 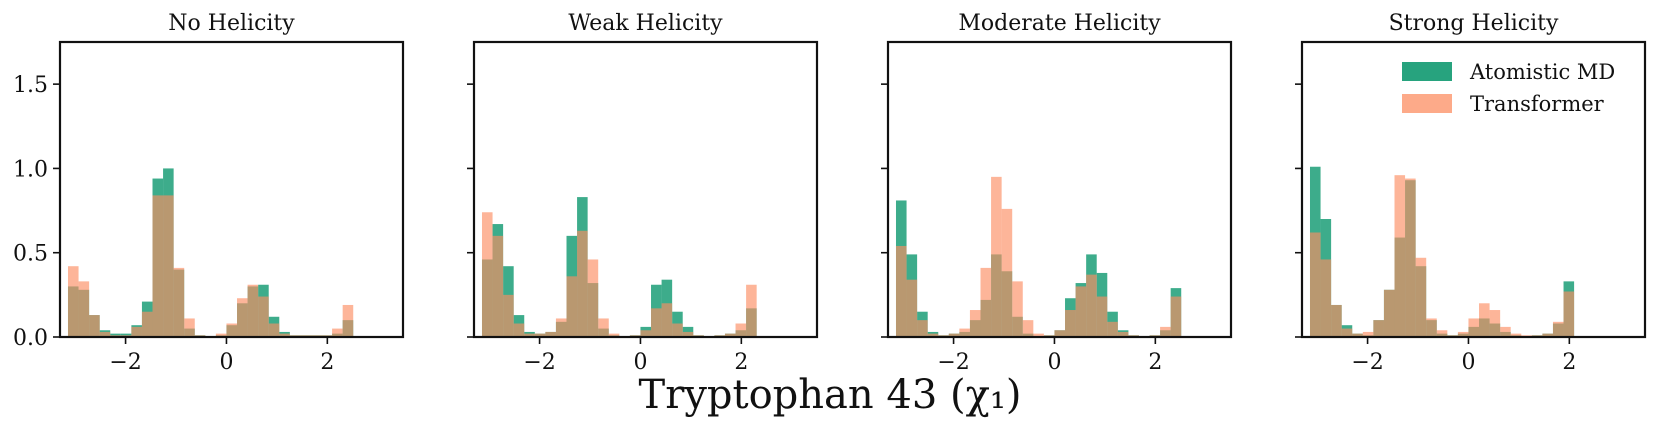 What do you see at coordinates (1427, 71) in the screenshot?
I see `legend-swatch` at bounding box center [1427, 71].